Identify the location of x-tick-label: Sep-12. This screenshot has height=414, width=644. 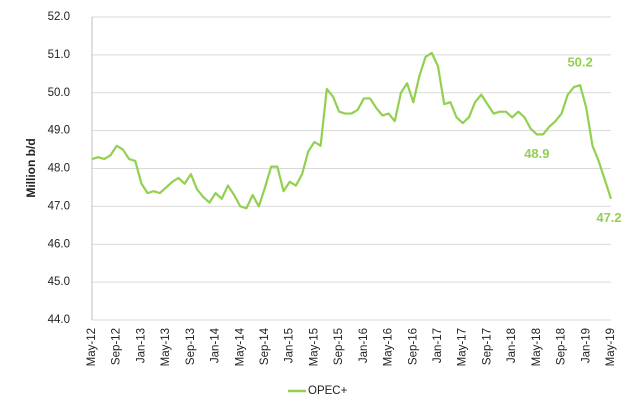
(117, 346).